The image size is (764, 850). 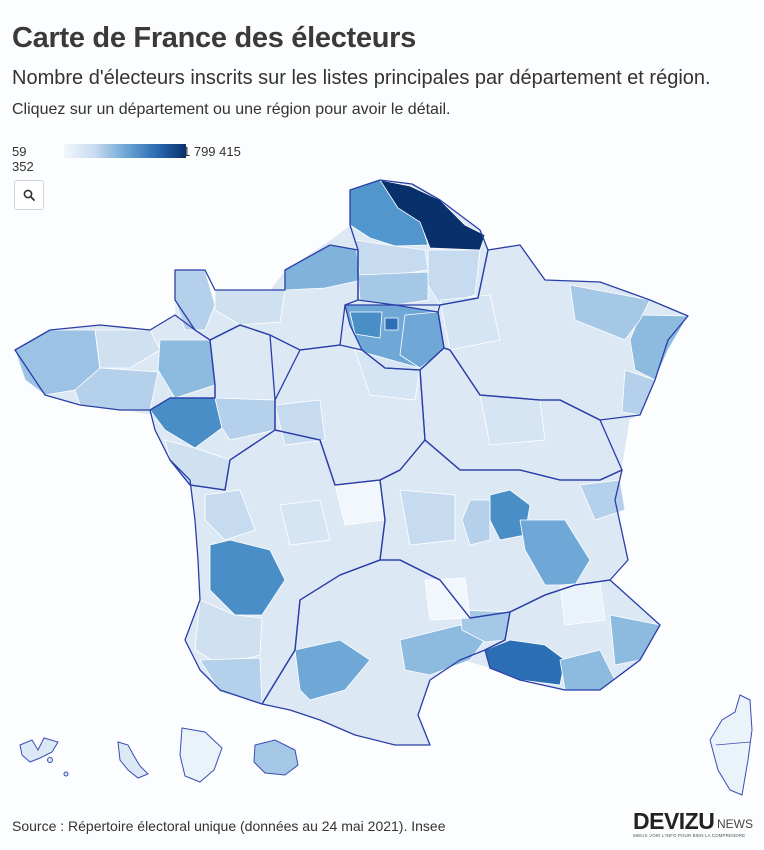 What do you see at coordinates (512, 420) in the screenshot?
I see `dept-cote-d-or` at bounding box center [512, 420].